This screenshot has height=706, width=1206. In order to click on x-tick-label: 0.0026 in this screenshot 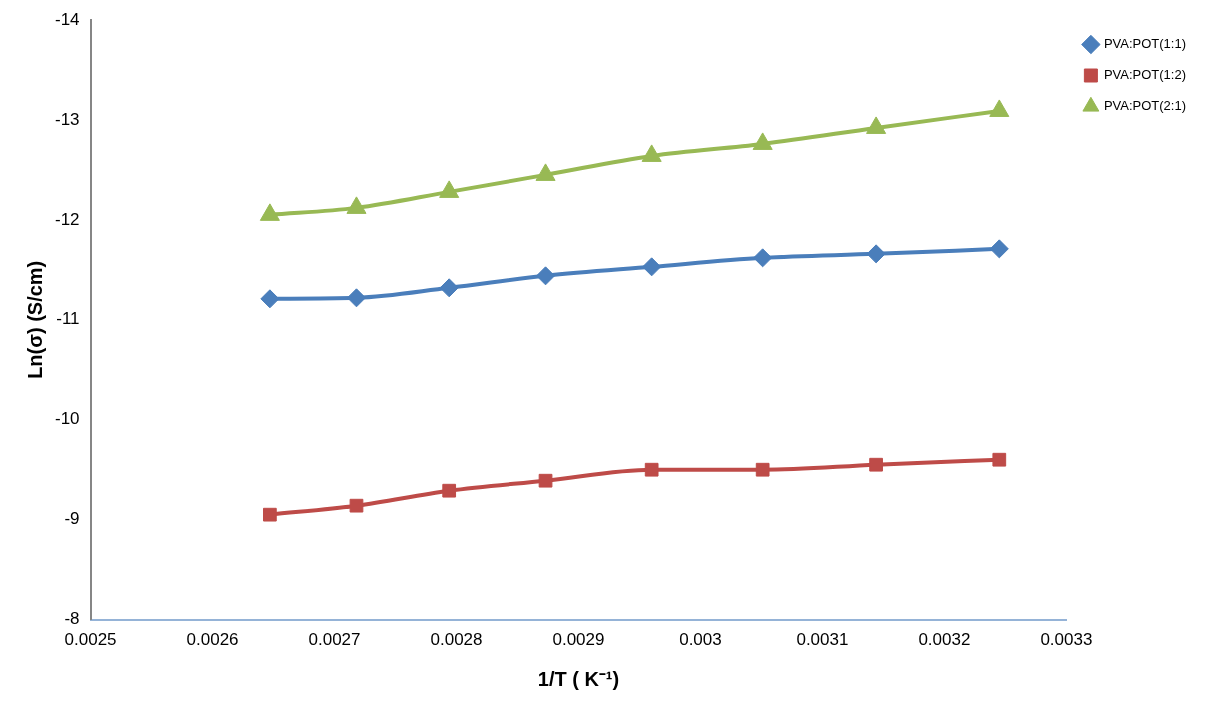, I will do `click(212, 640)`.